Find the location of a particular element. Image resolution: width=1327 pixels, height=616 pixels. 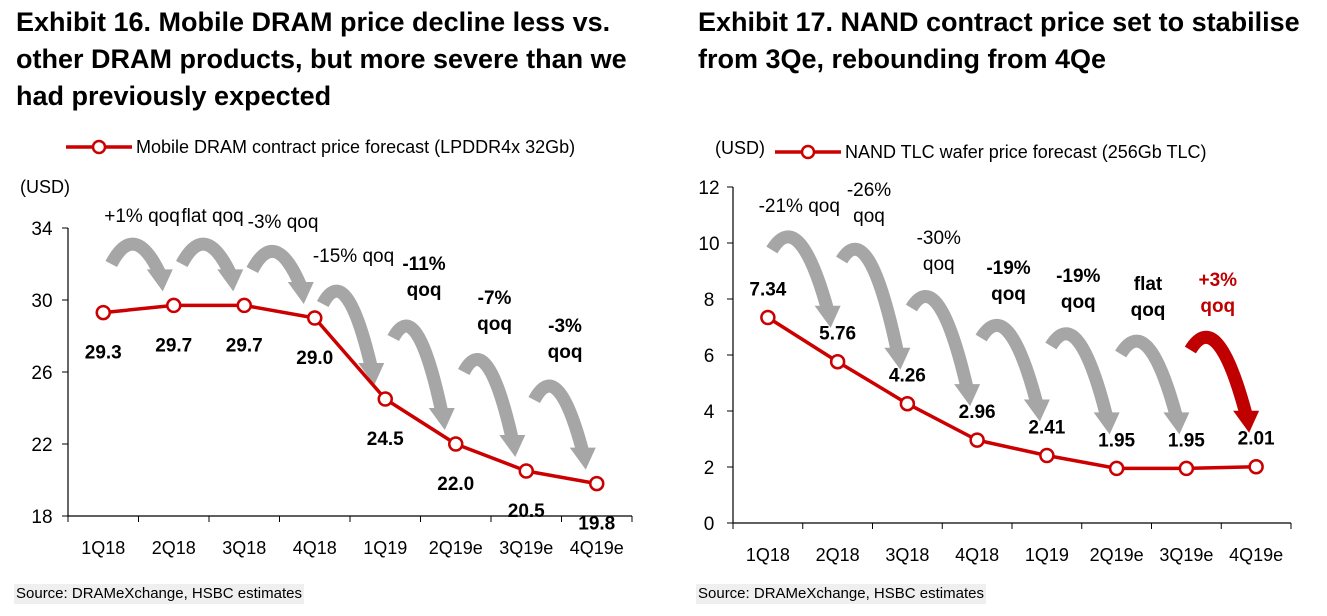

qoq-annotation-7: -3% qoq is located at coordinates (565, 339).